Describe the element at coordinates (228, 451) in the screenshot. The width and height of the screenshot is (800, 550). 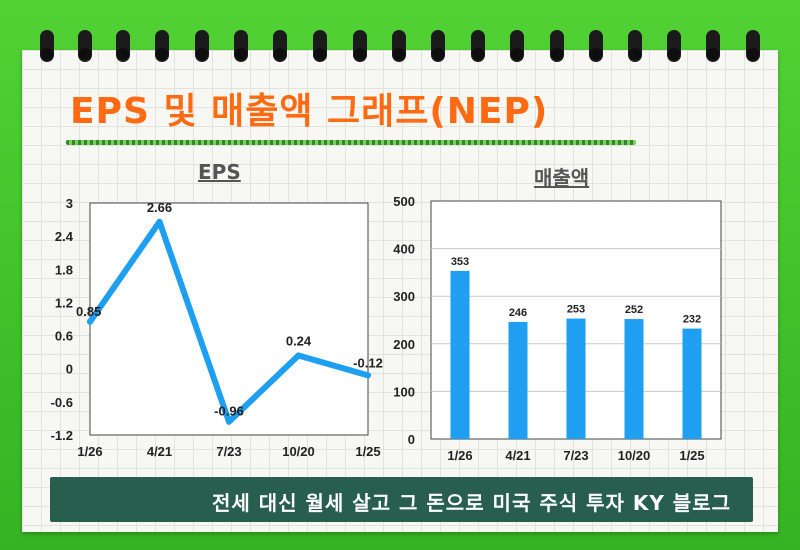
I see `eps-x-tick-label: 7/23` at that location.